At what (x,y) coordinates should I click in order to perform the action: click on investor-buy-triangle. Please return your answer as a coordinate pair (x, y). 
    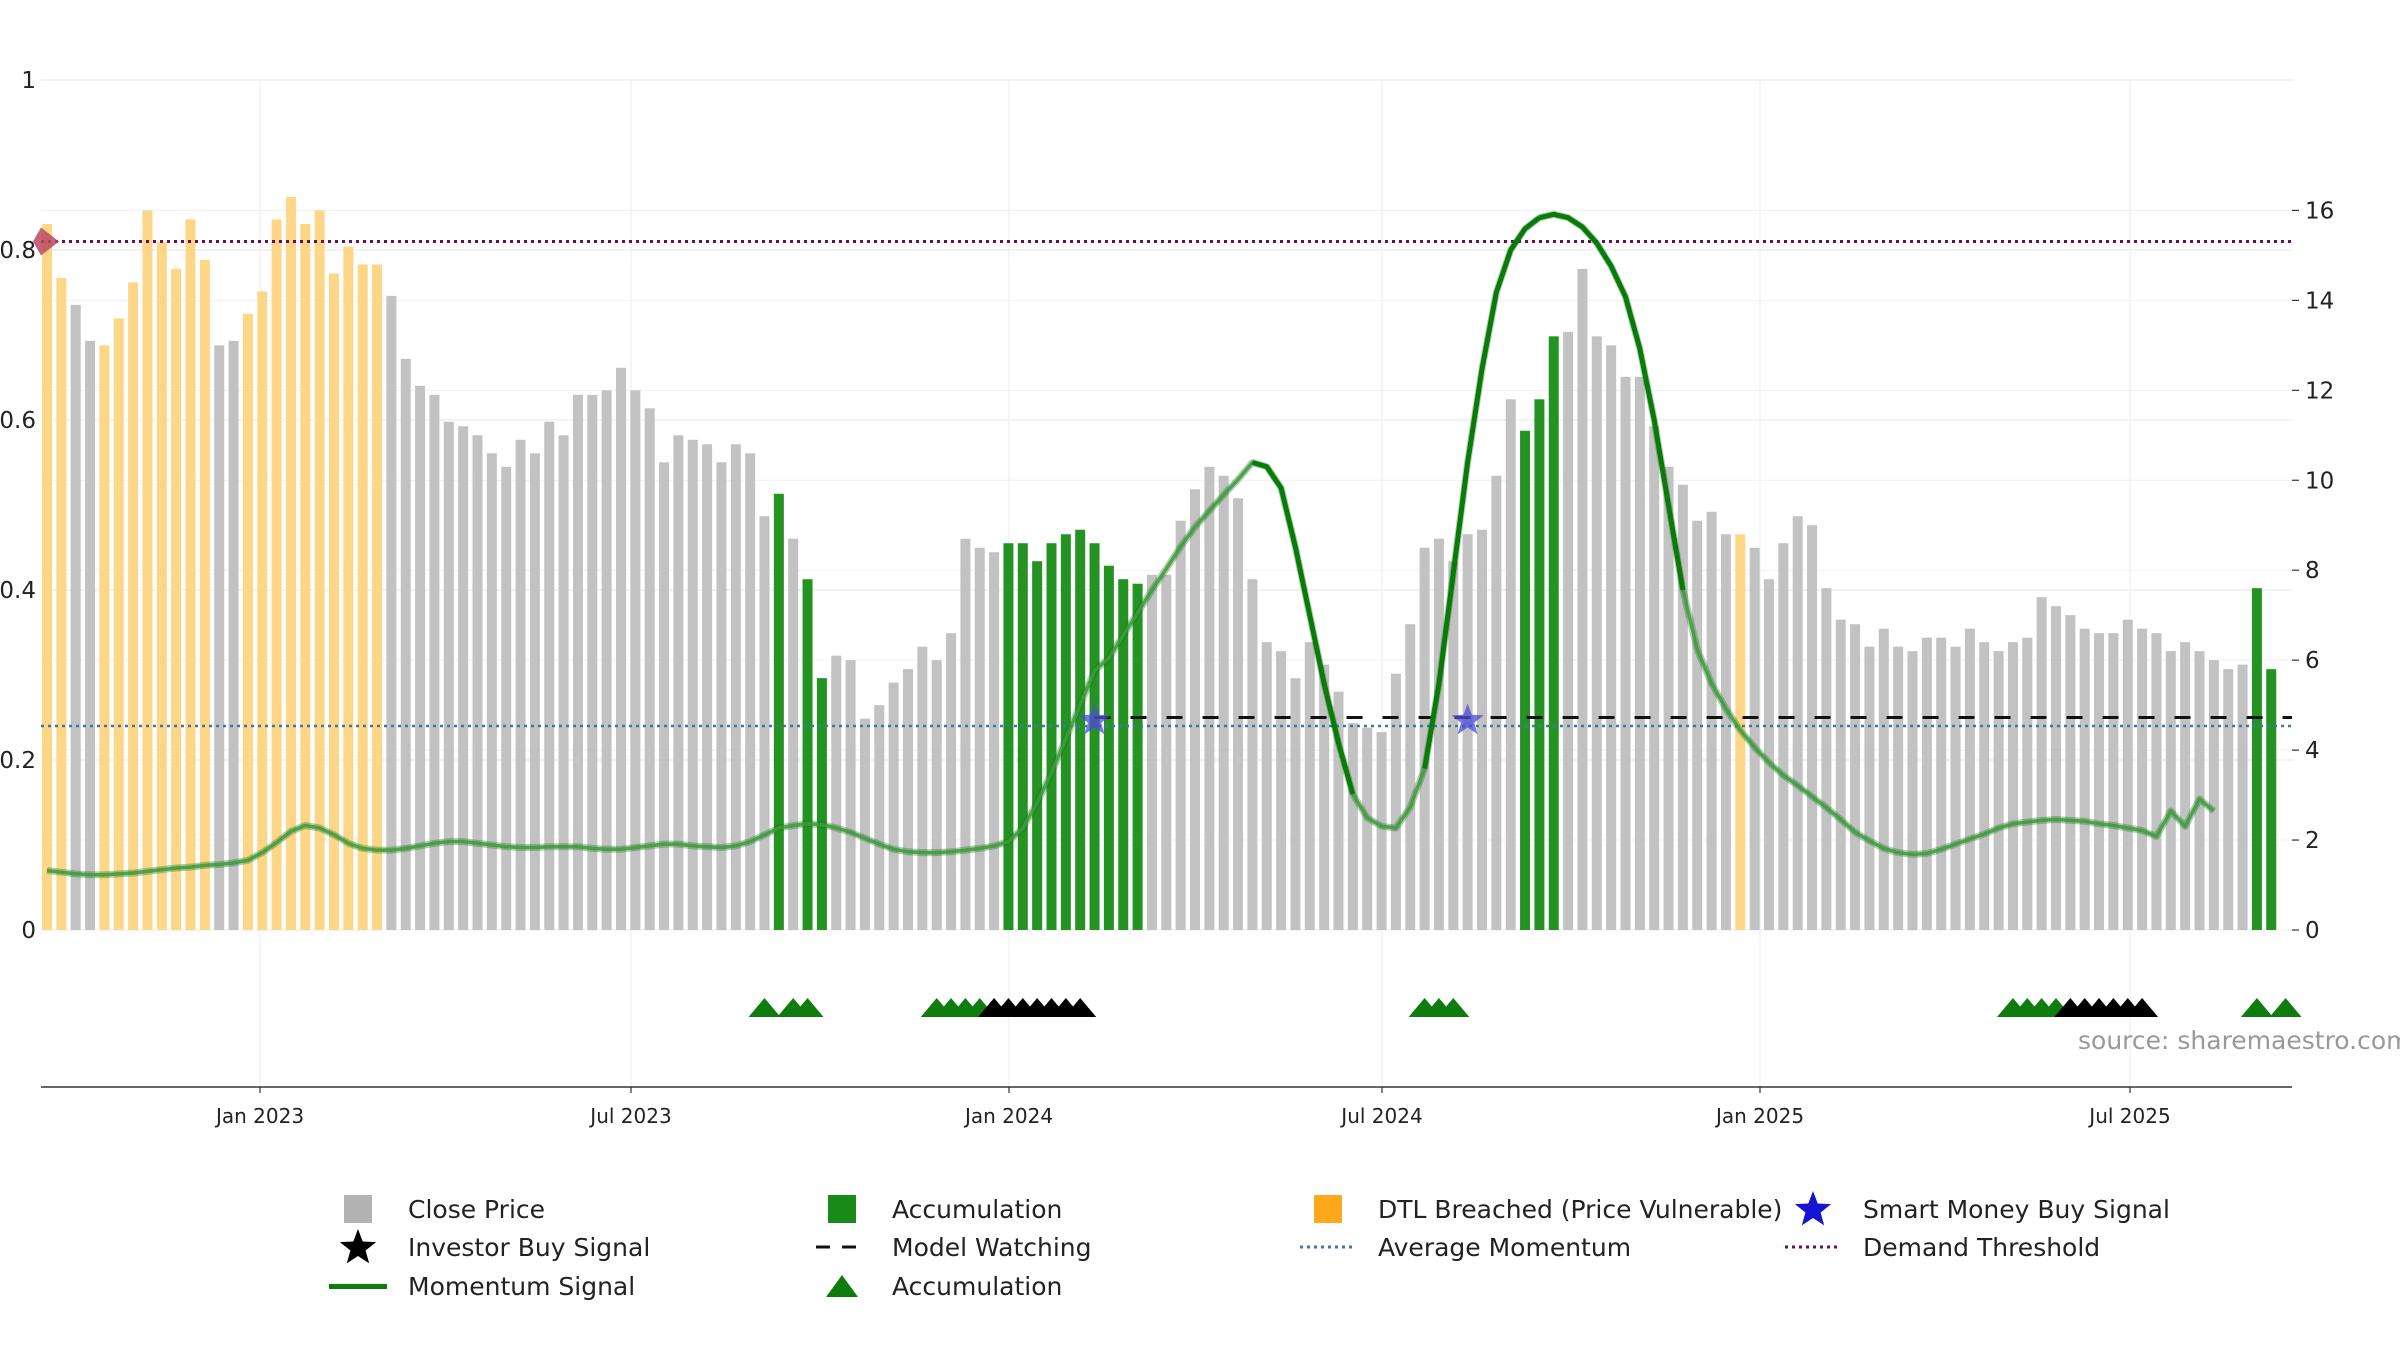
    Looking at the image, I should click on (2142, 1007).